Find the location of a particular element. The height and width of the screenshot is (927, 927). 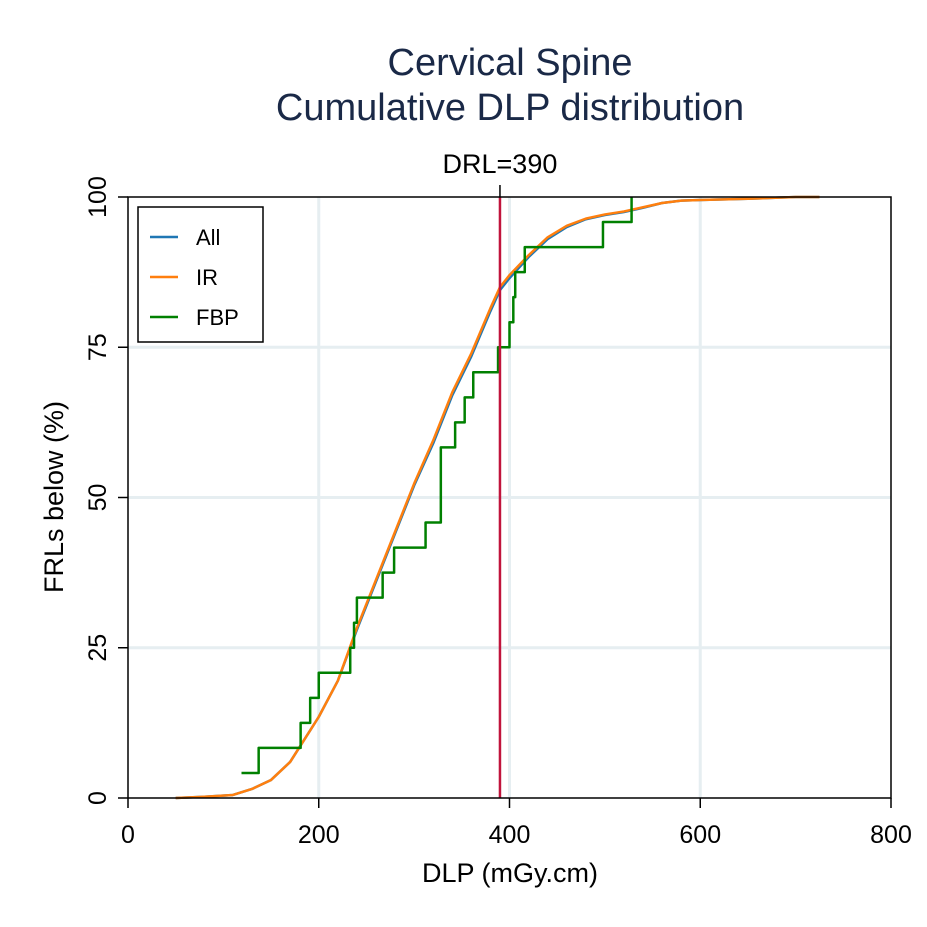

y-tick-label: 0 is located at coordinates (98, 798).